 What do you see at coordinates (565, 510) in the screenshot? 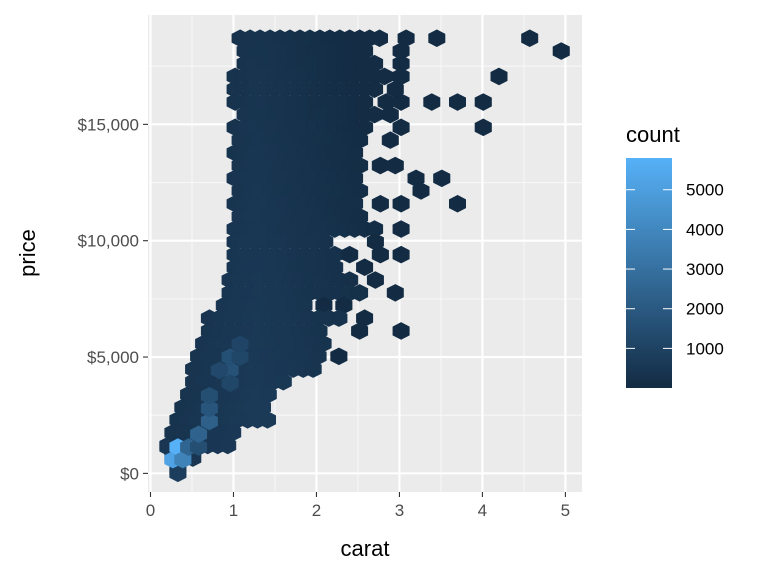
I see `x-tick-label: 5` at bounding box center [565, 510].